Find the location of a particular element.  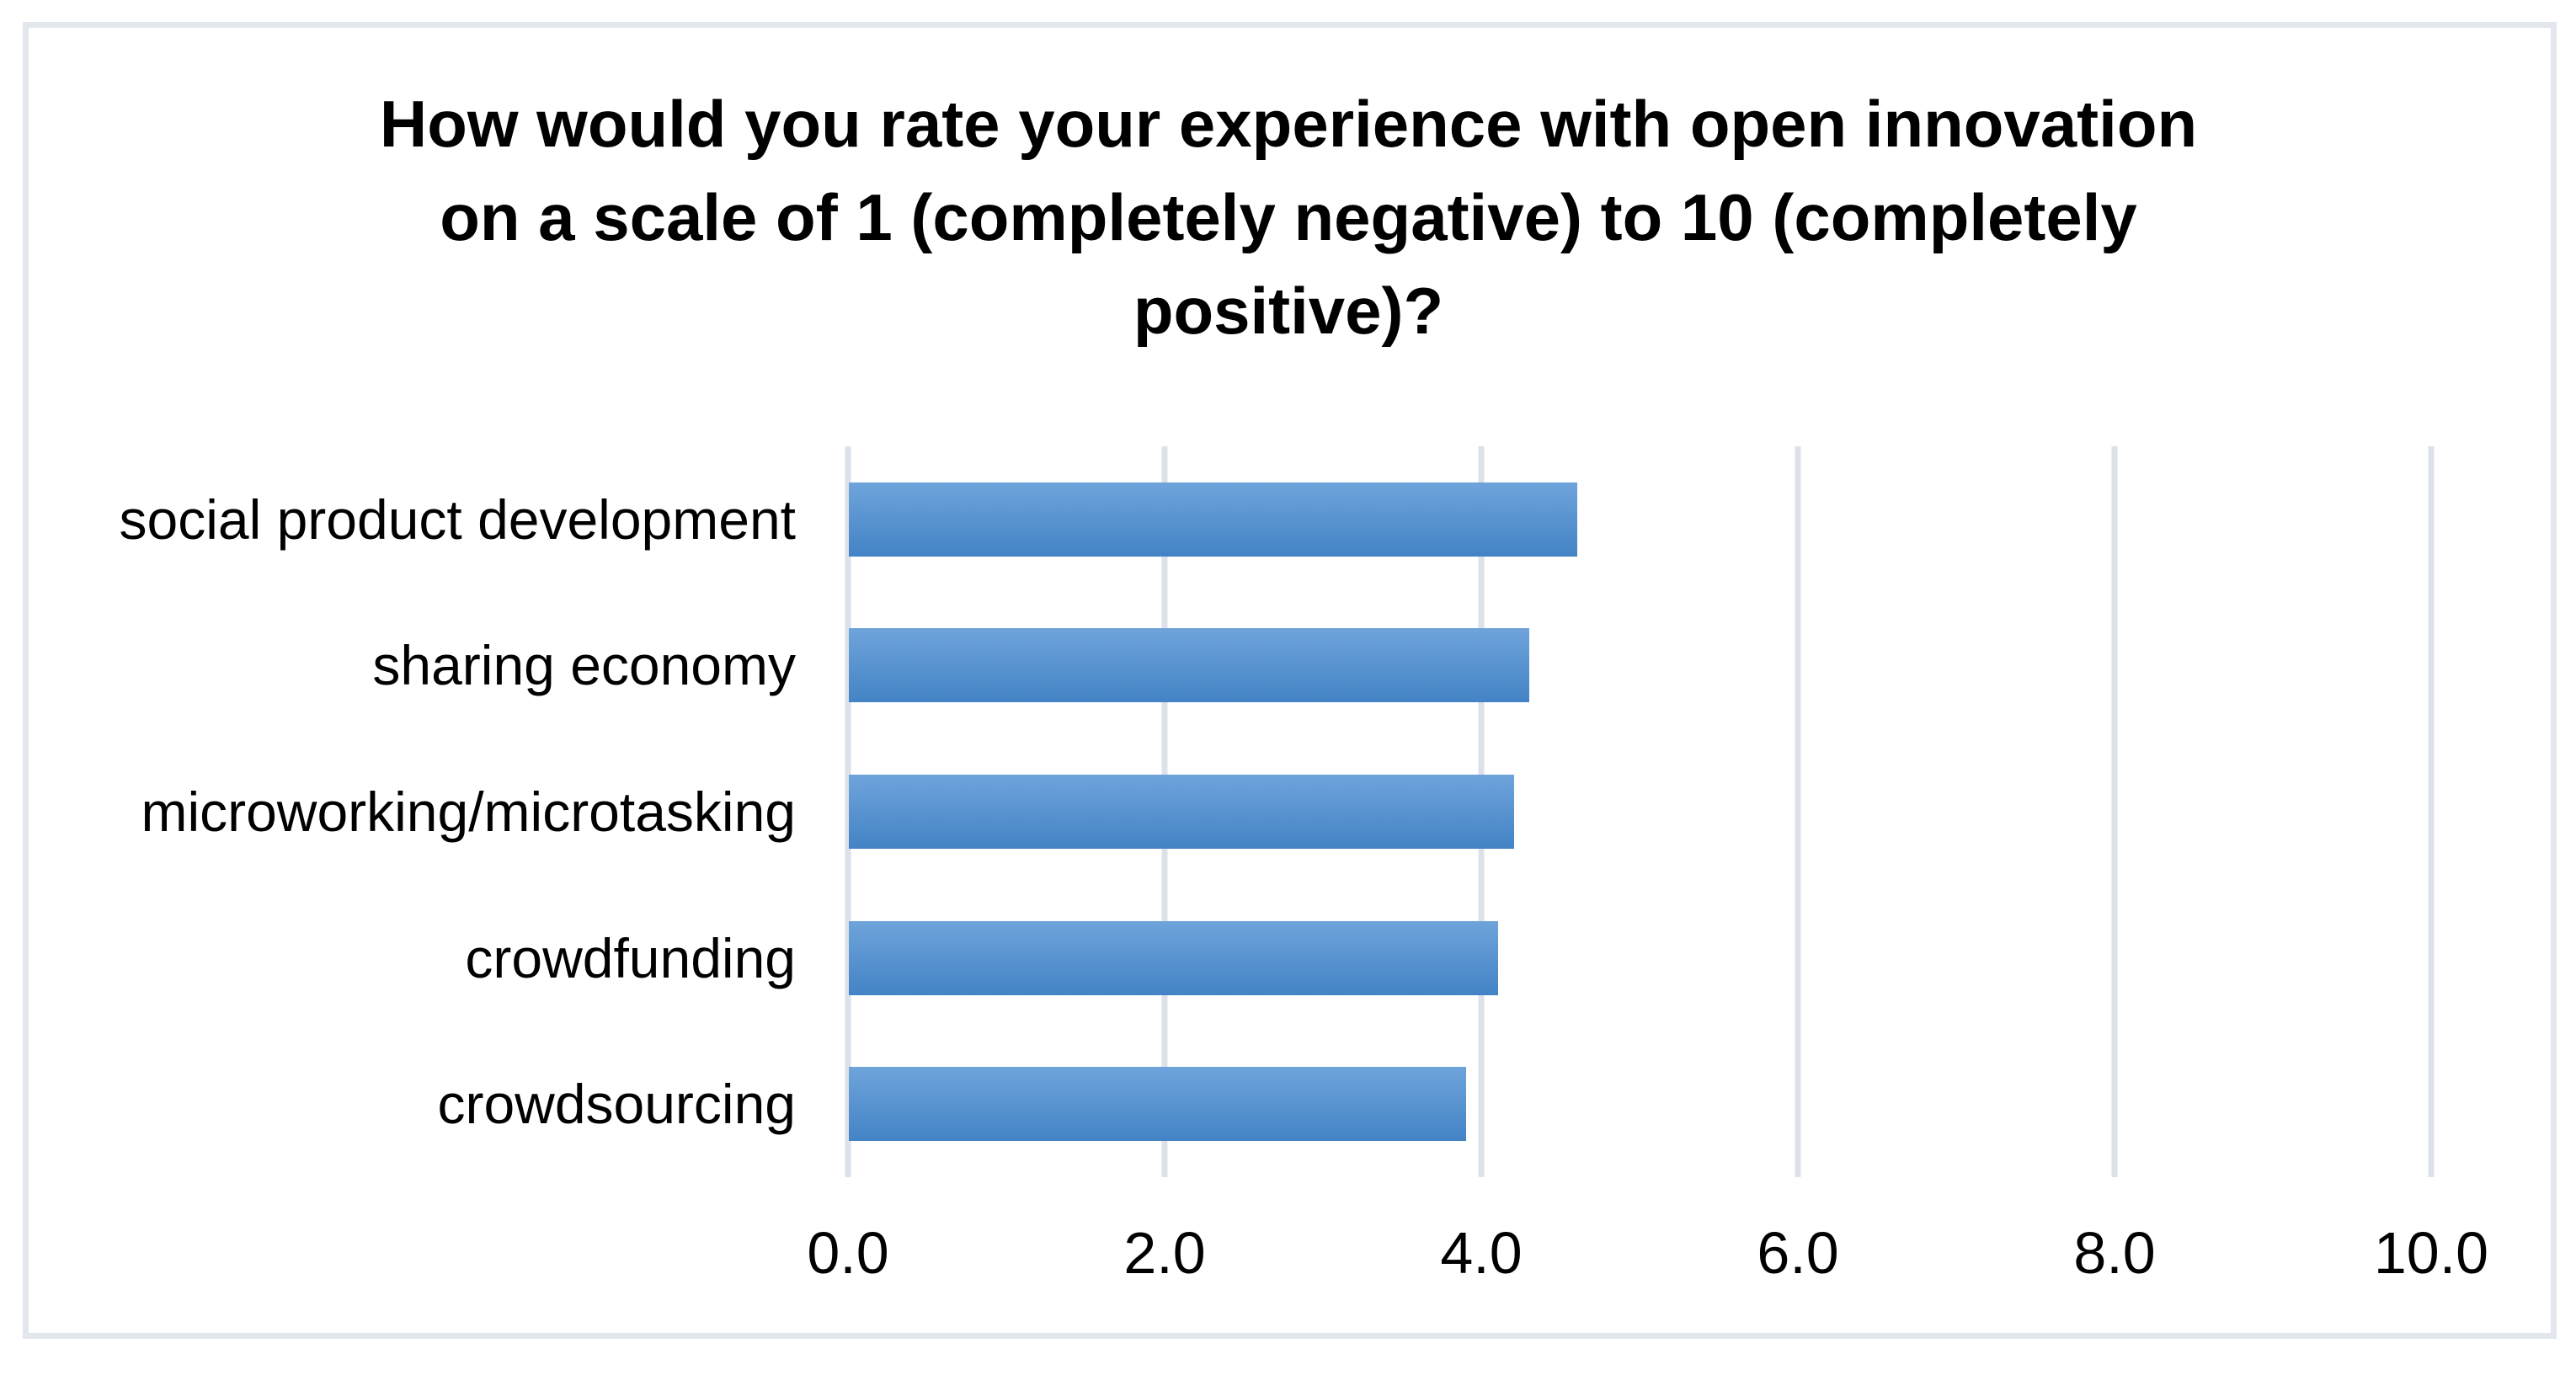

tick-label: 8.0 is located at coordinates (2114, 1253).